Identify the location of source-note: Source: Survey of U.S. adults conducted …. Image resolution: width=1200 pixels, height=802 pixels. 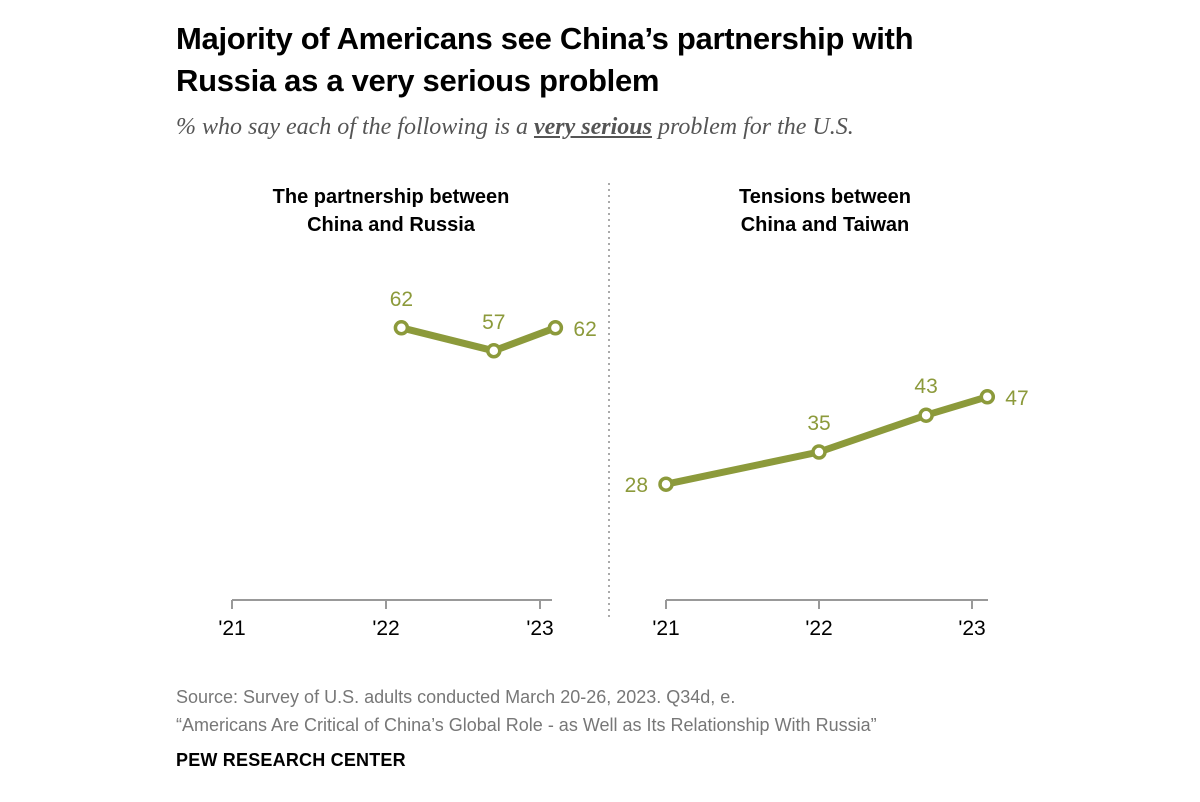
(626, 711).